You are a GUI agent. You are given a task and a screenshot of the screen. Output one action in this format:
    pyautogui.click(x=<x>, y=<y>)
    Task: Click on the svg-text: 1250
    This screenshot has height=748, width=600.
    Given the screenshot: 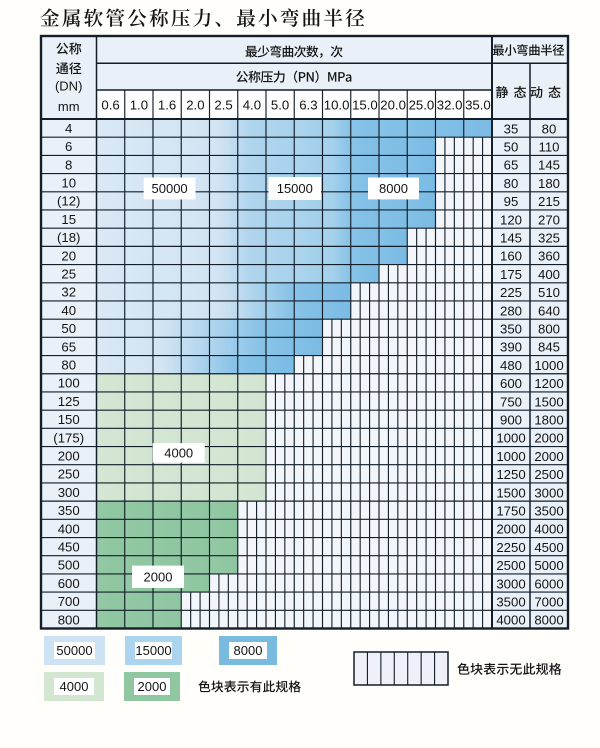 What is the action you would take?
    pyautogui.click(x=510, y=474)
    